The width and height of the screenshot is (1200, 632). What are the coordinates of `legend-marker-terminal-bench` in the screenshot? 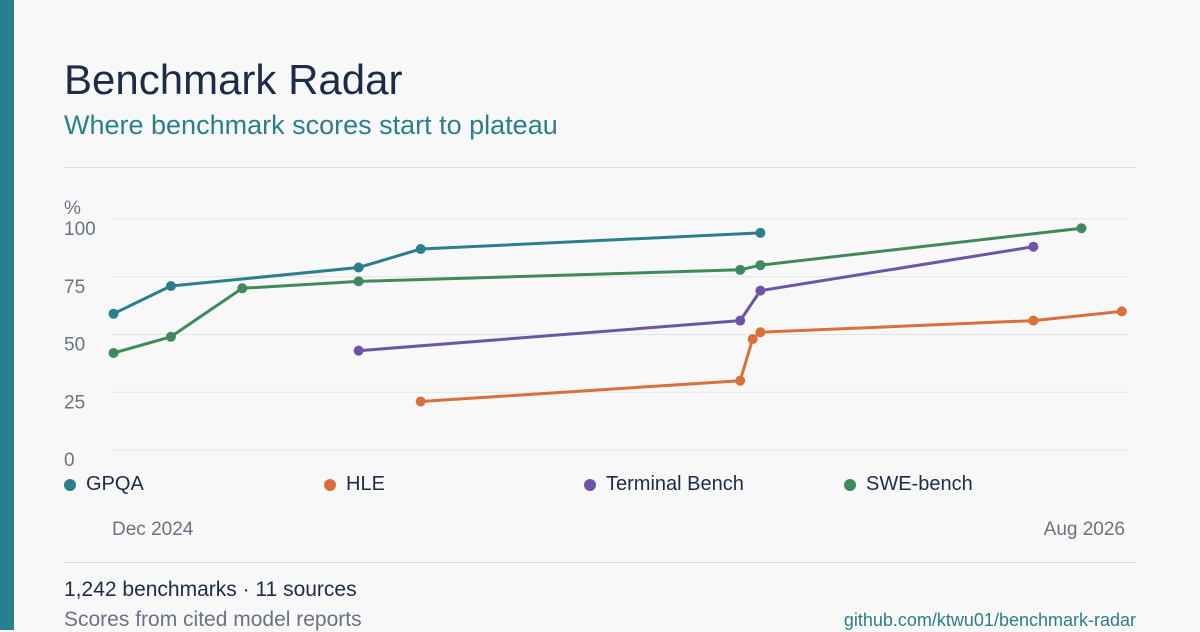 It's located at (590, 485).